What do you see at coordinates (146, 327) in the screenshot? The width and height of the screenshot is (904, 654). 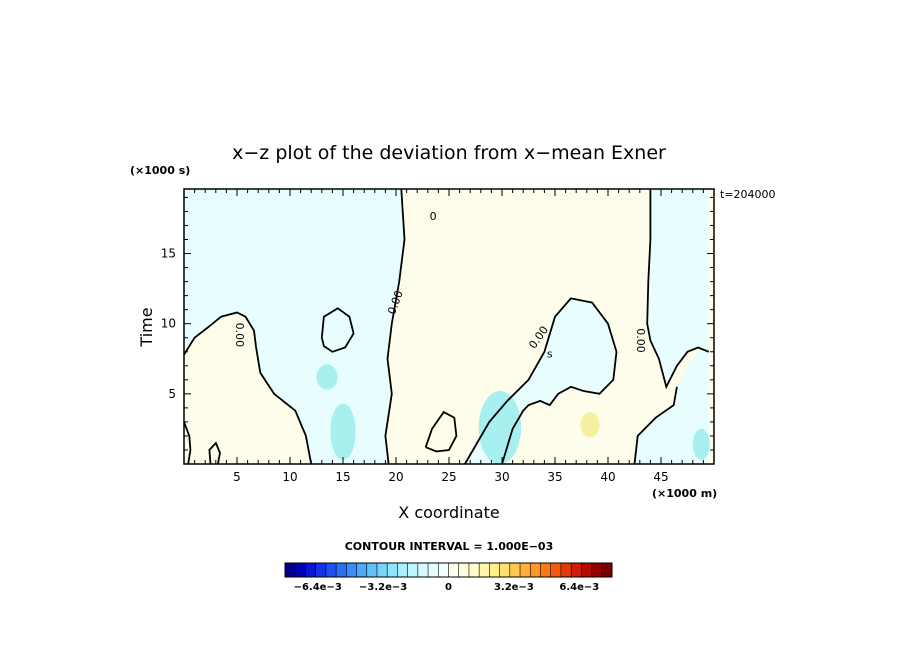 I see `y-axis-label: Time` at bounding box center [146, 327].